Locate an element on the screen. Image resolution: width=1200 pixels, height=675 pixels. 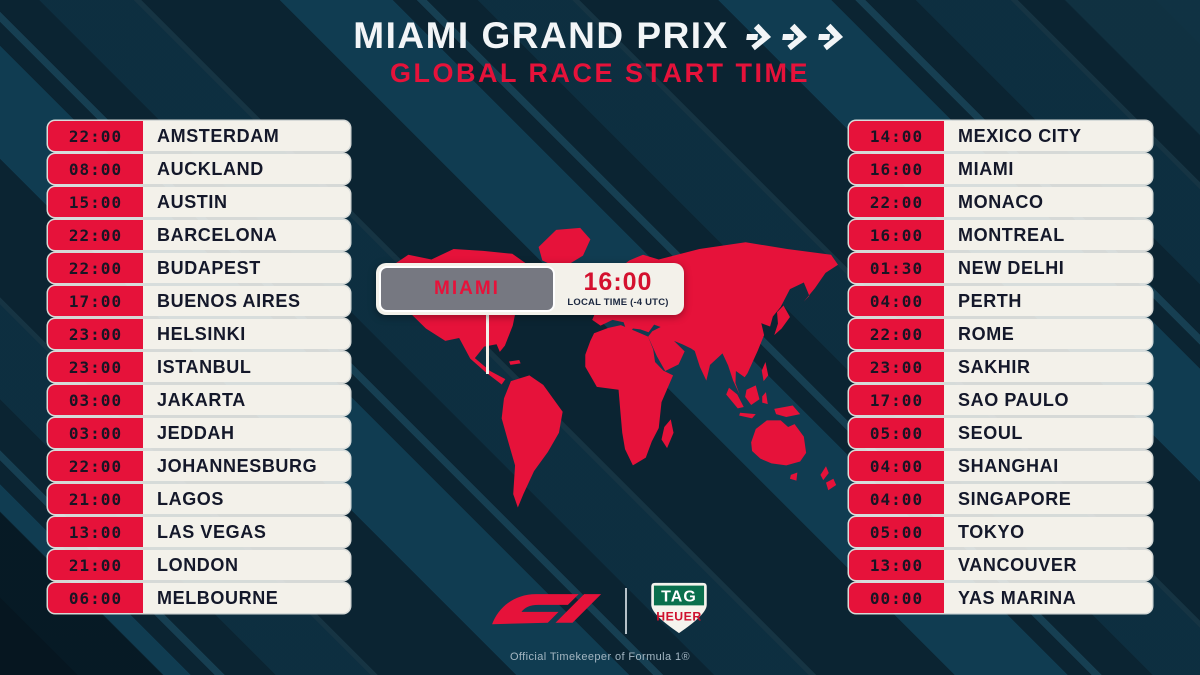
city-cell: PERTH is located at coordinates (990, 300).